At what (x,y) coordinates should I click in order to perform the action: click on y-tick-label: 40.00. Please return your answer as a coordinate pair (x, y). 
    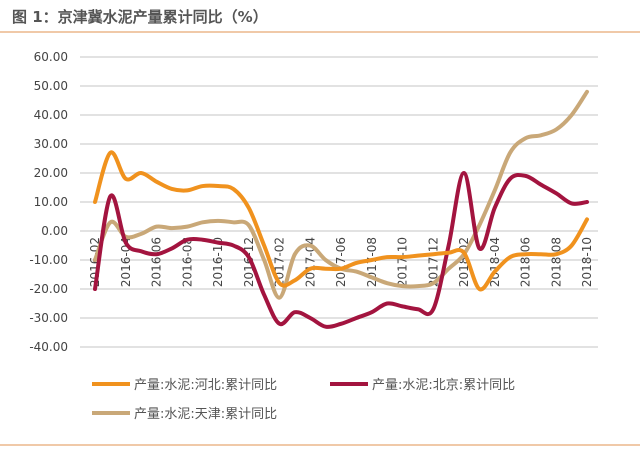
    Looking at the image, I should click on (51, 115).